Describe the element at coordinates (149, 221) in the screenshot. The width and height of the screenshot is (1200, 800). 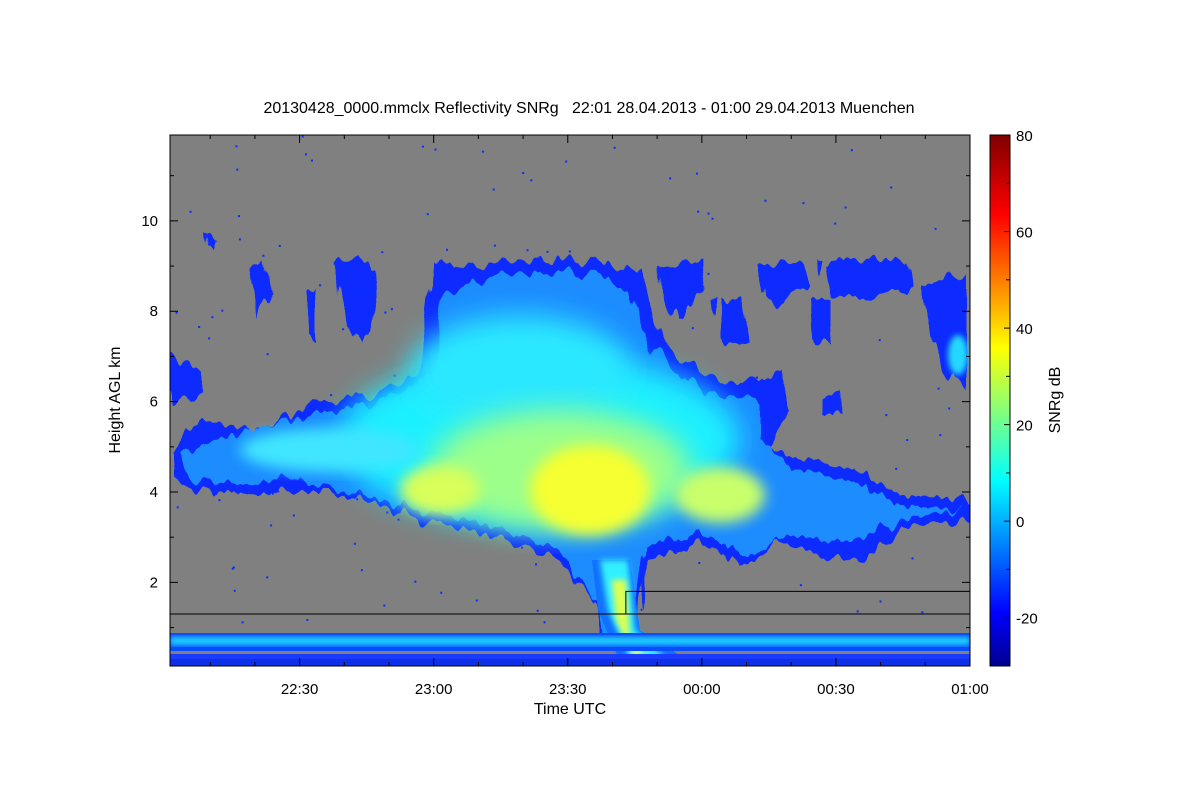
I see `y-tick-label: 10` at that location.